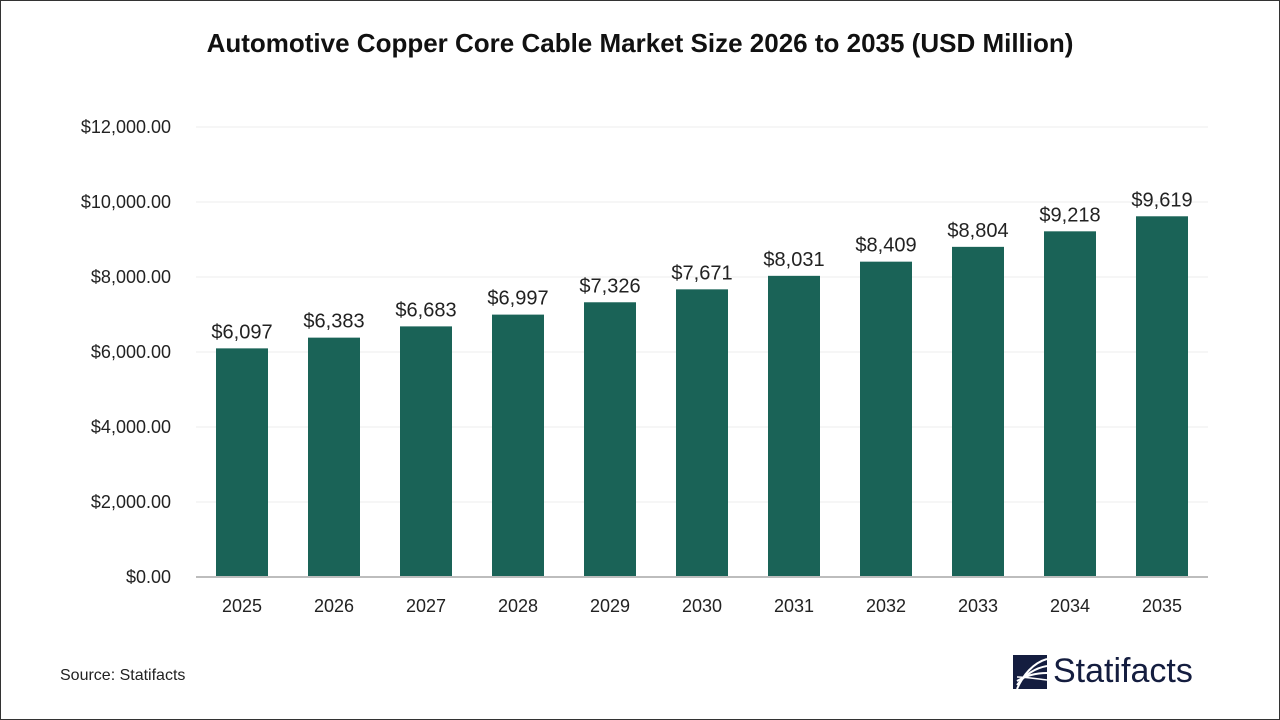 This screenshot has width=1280, height=720. Describe the element at coordinates (794, 606) in the screenshot. I see `x-tick-label: 2031` at that location.